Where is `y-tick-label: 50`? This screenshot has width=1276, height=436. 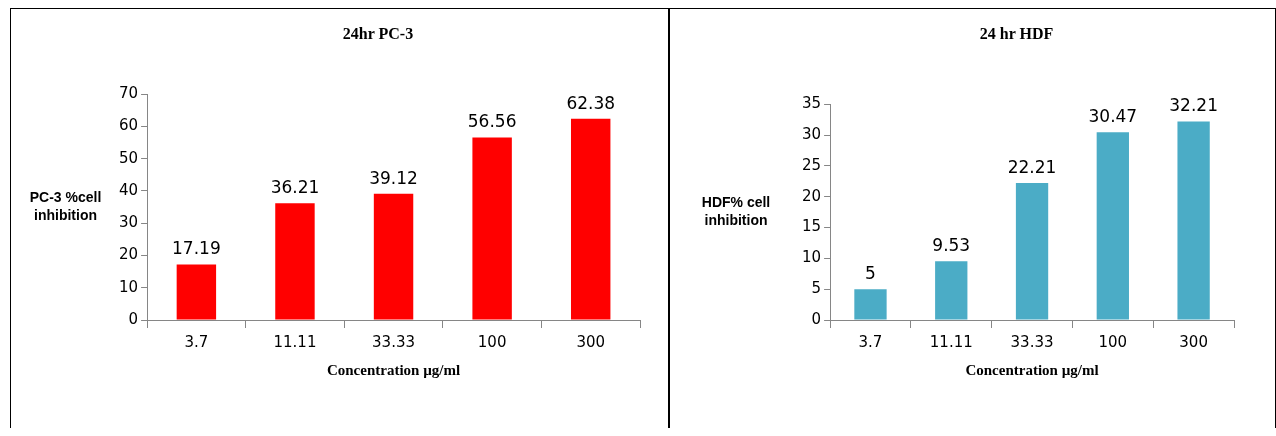
y-tick-label: 50 is located at coordinates (128, 157).